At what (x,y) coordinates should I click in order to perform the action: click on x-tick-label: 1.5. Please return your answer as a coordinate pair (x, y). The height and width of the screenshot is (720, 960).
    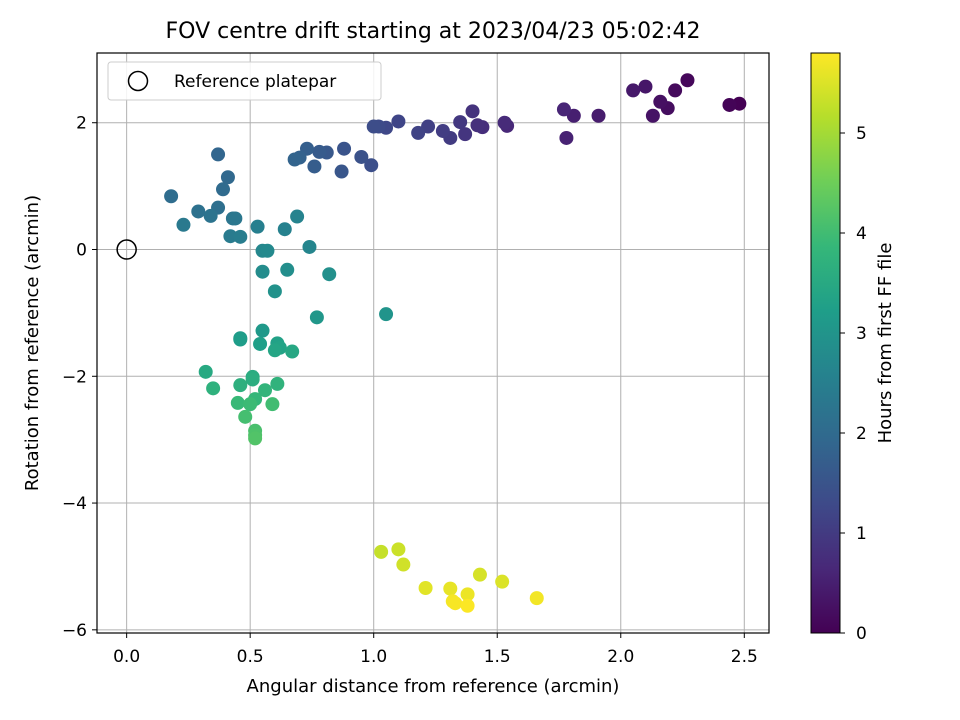
    Looking at the image, I should click on (497, 657).